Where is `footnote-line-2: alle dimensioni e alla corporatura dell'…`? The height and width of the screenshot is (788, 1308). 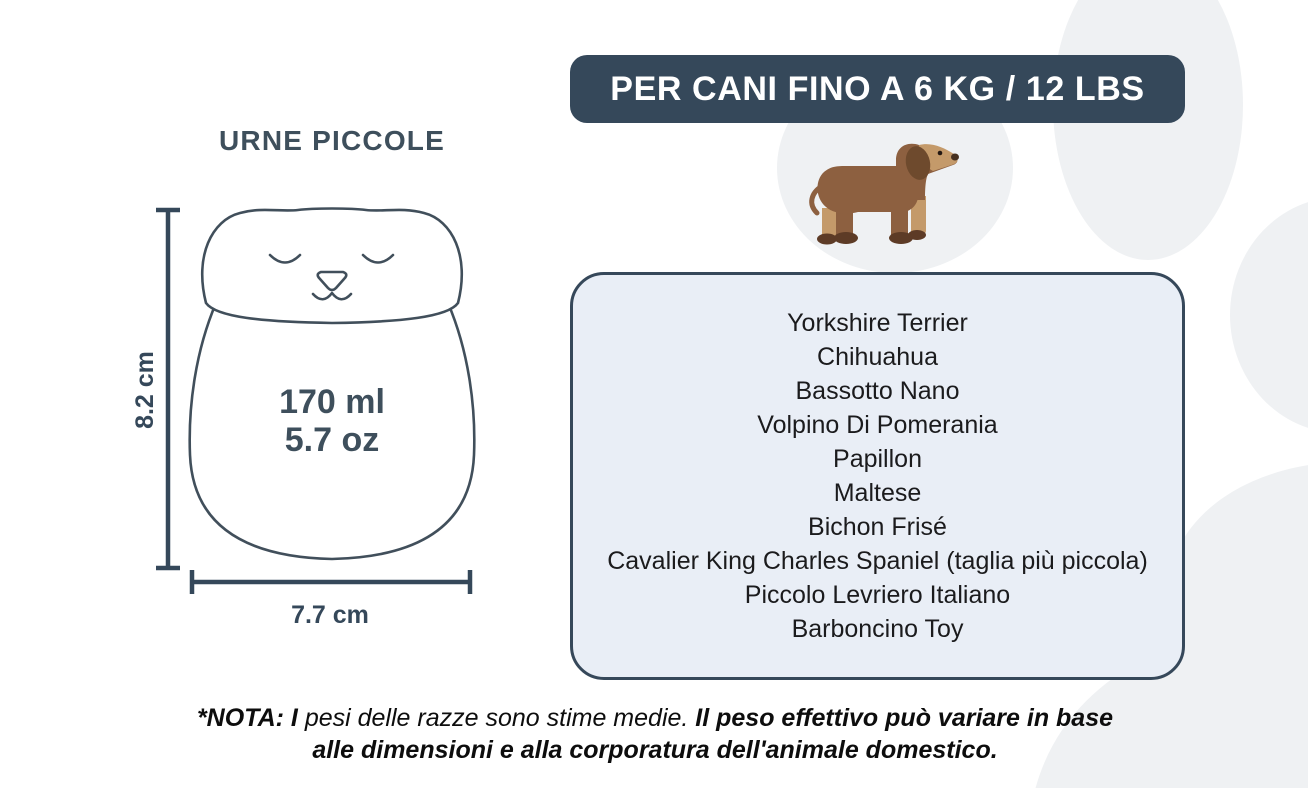 footnote-line-2: alle dimensioni e alla corporatura dell'… is located at coordinates (655, 750).